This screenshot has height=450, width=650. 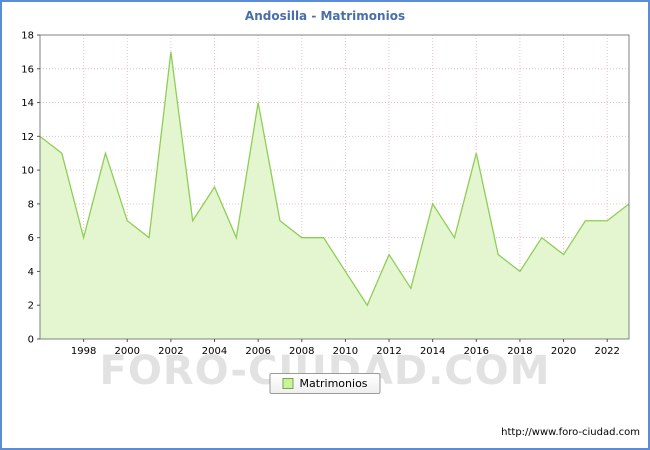 What do you see at coordinates (301, 351) in the screenshot?
I see `x-axis-label: 2008` at bounding box center [301, 351].